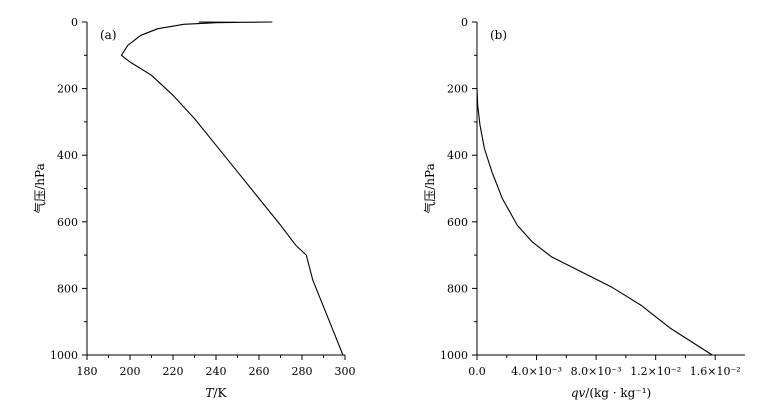 This screenshot has width=774, height=404. Describe the element at coordinates (715, 371) in the screenshot. I see `x-tick-label: 1.6×10⁻²` at that location.